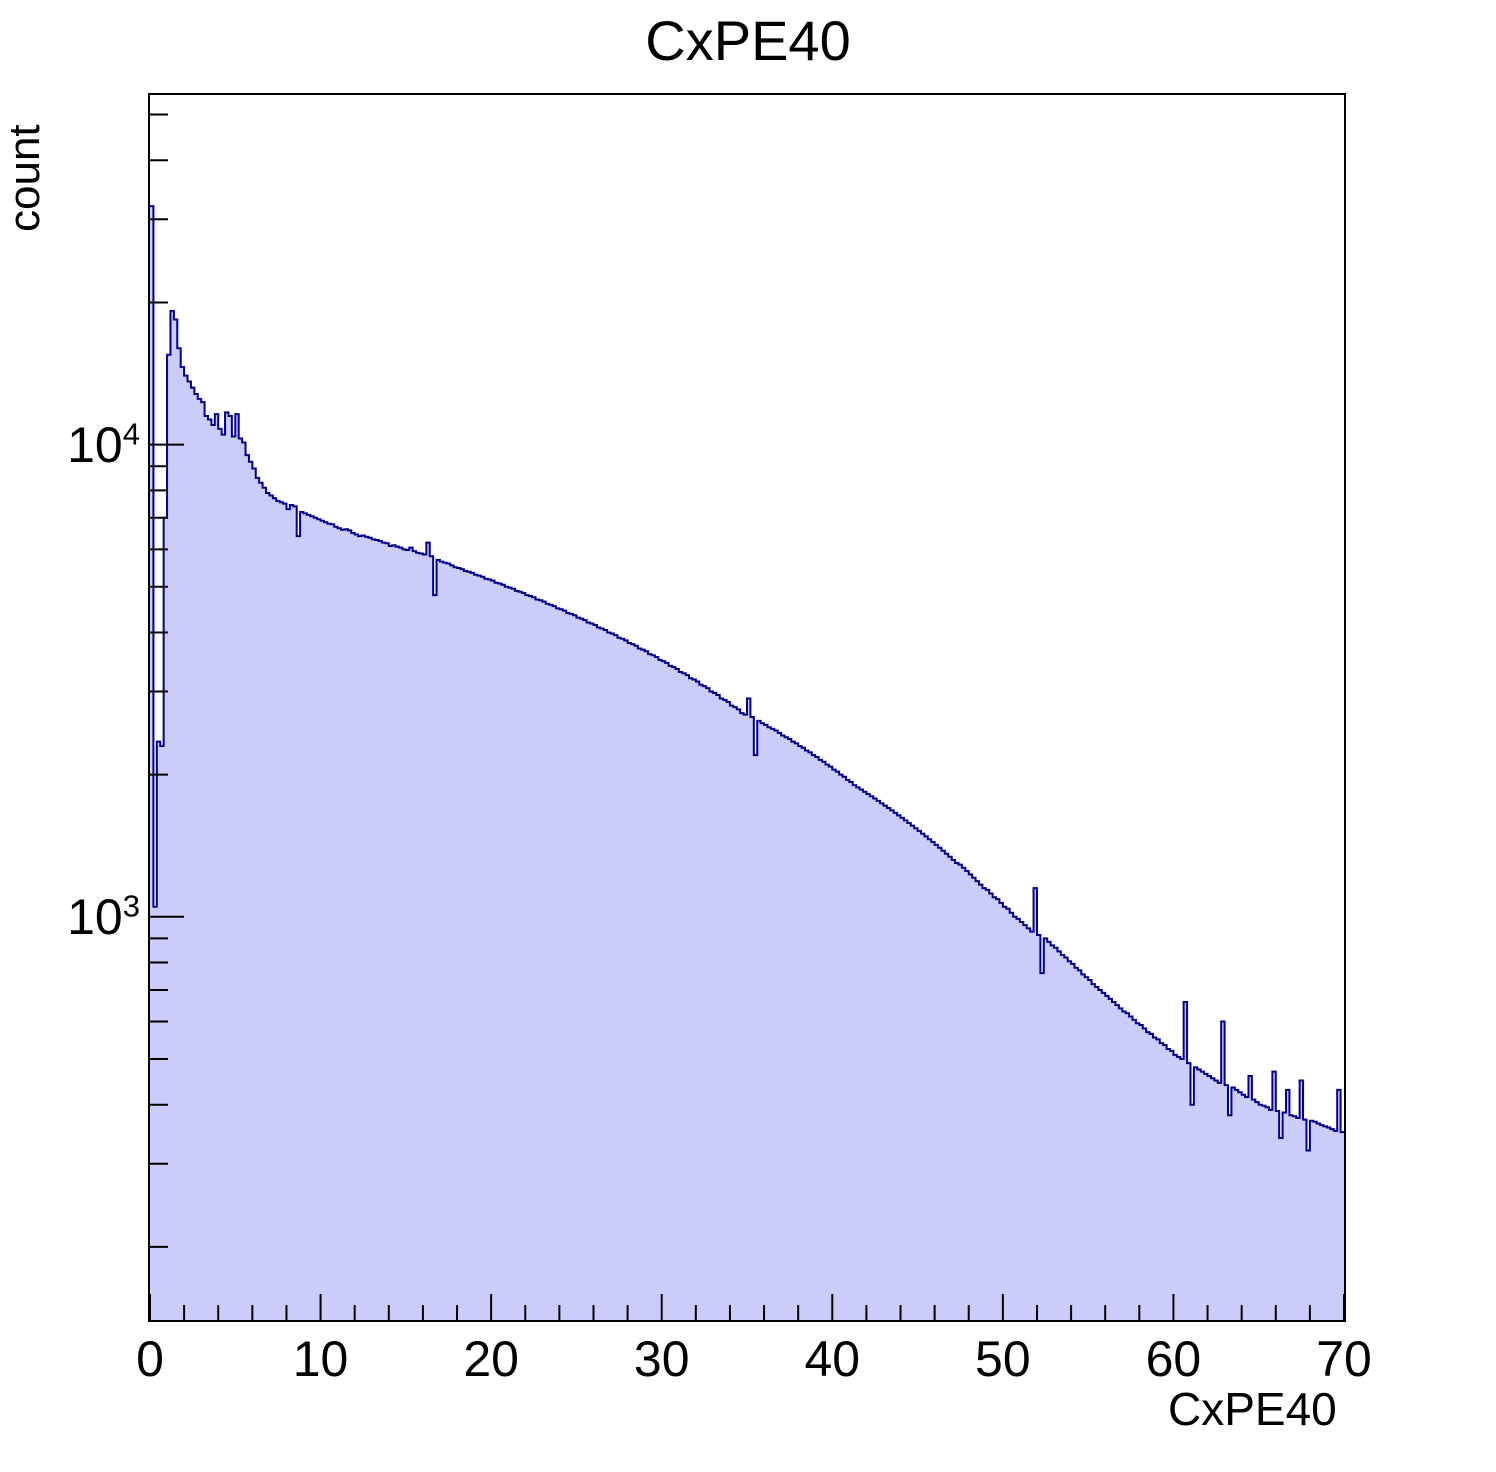  Describe the element at coordinates (1173, 1359) in the screenshot. I see `x-tick-label: 60` at that location.